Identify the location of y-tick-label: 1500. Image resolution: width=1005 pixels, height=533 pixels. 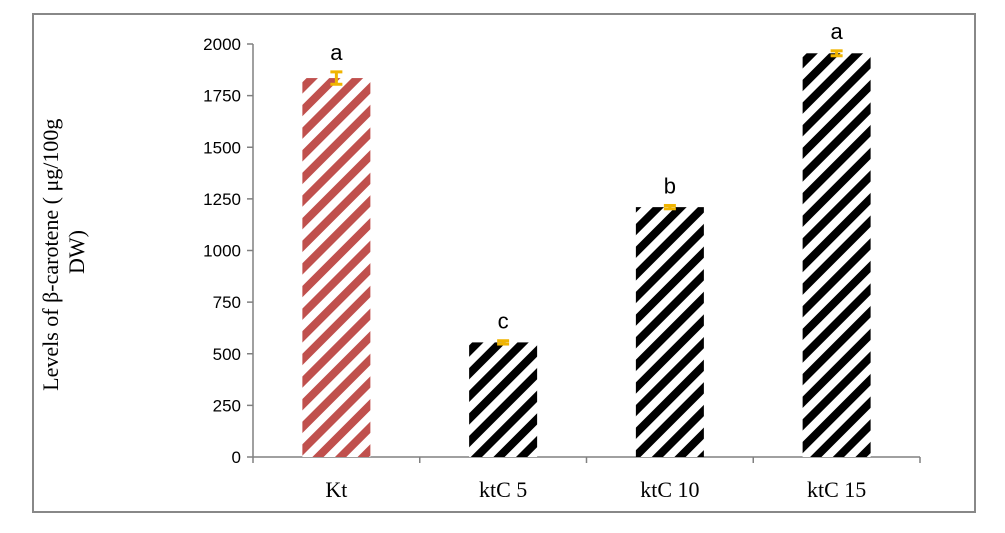
(222, 147).